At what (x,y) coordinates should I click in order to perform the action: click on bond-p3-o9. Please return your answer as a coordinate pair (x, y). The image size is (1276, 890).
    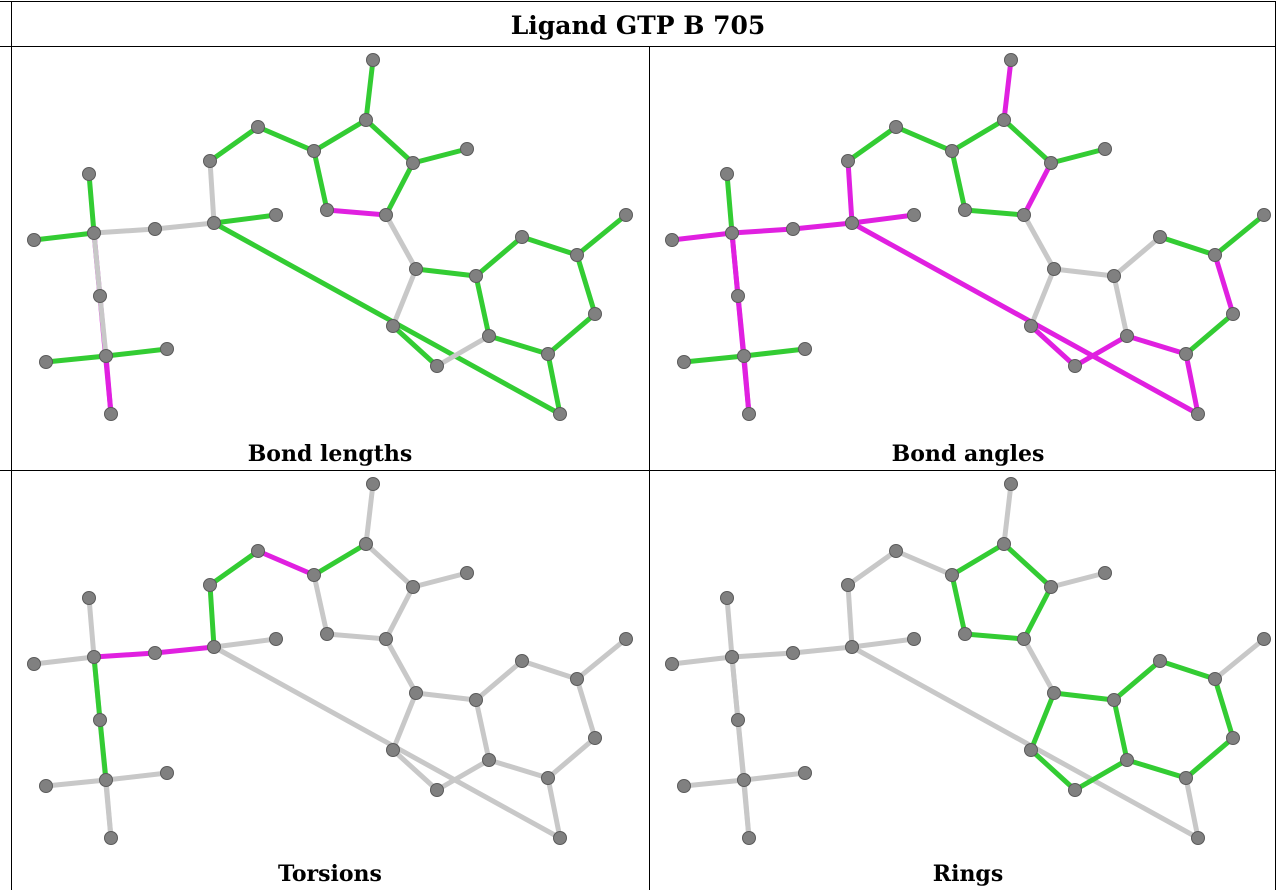
    Looking at the image, I should click on (76, 783).